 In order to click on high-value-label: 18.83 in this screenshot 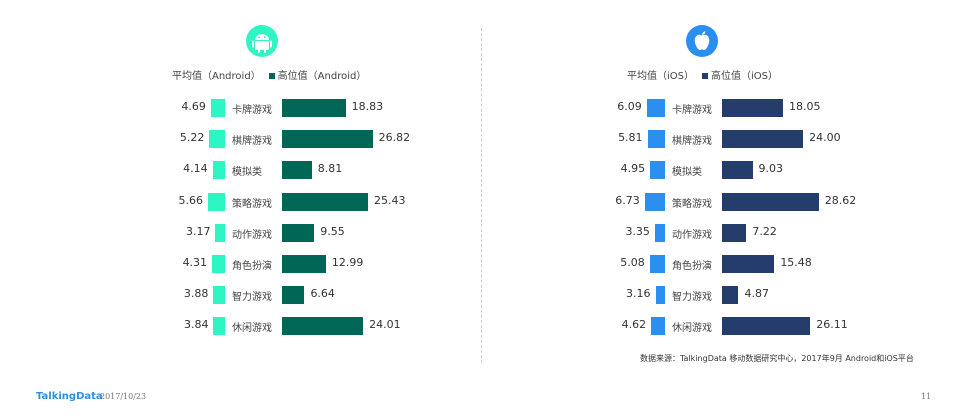, I will do `click(367, 106)`.